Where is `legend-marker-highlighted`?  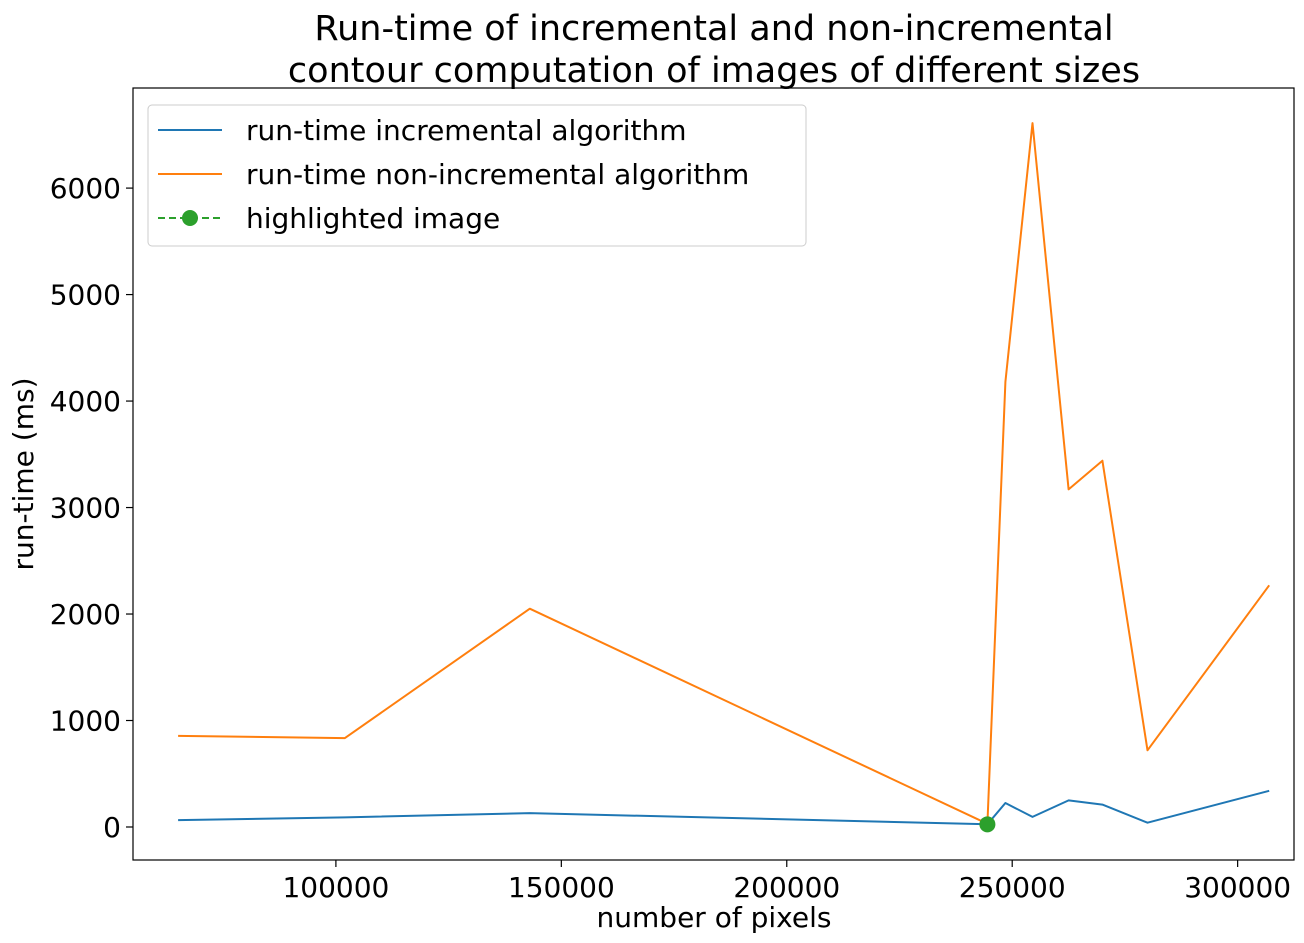 legend-marker-highlighted is located at coordinates (190, 218).